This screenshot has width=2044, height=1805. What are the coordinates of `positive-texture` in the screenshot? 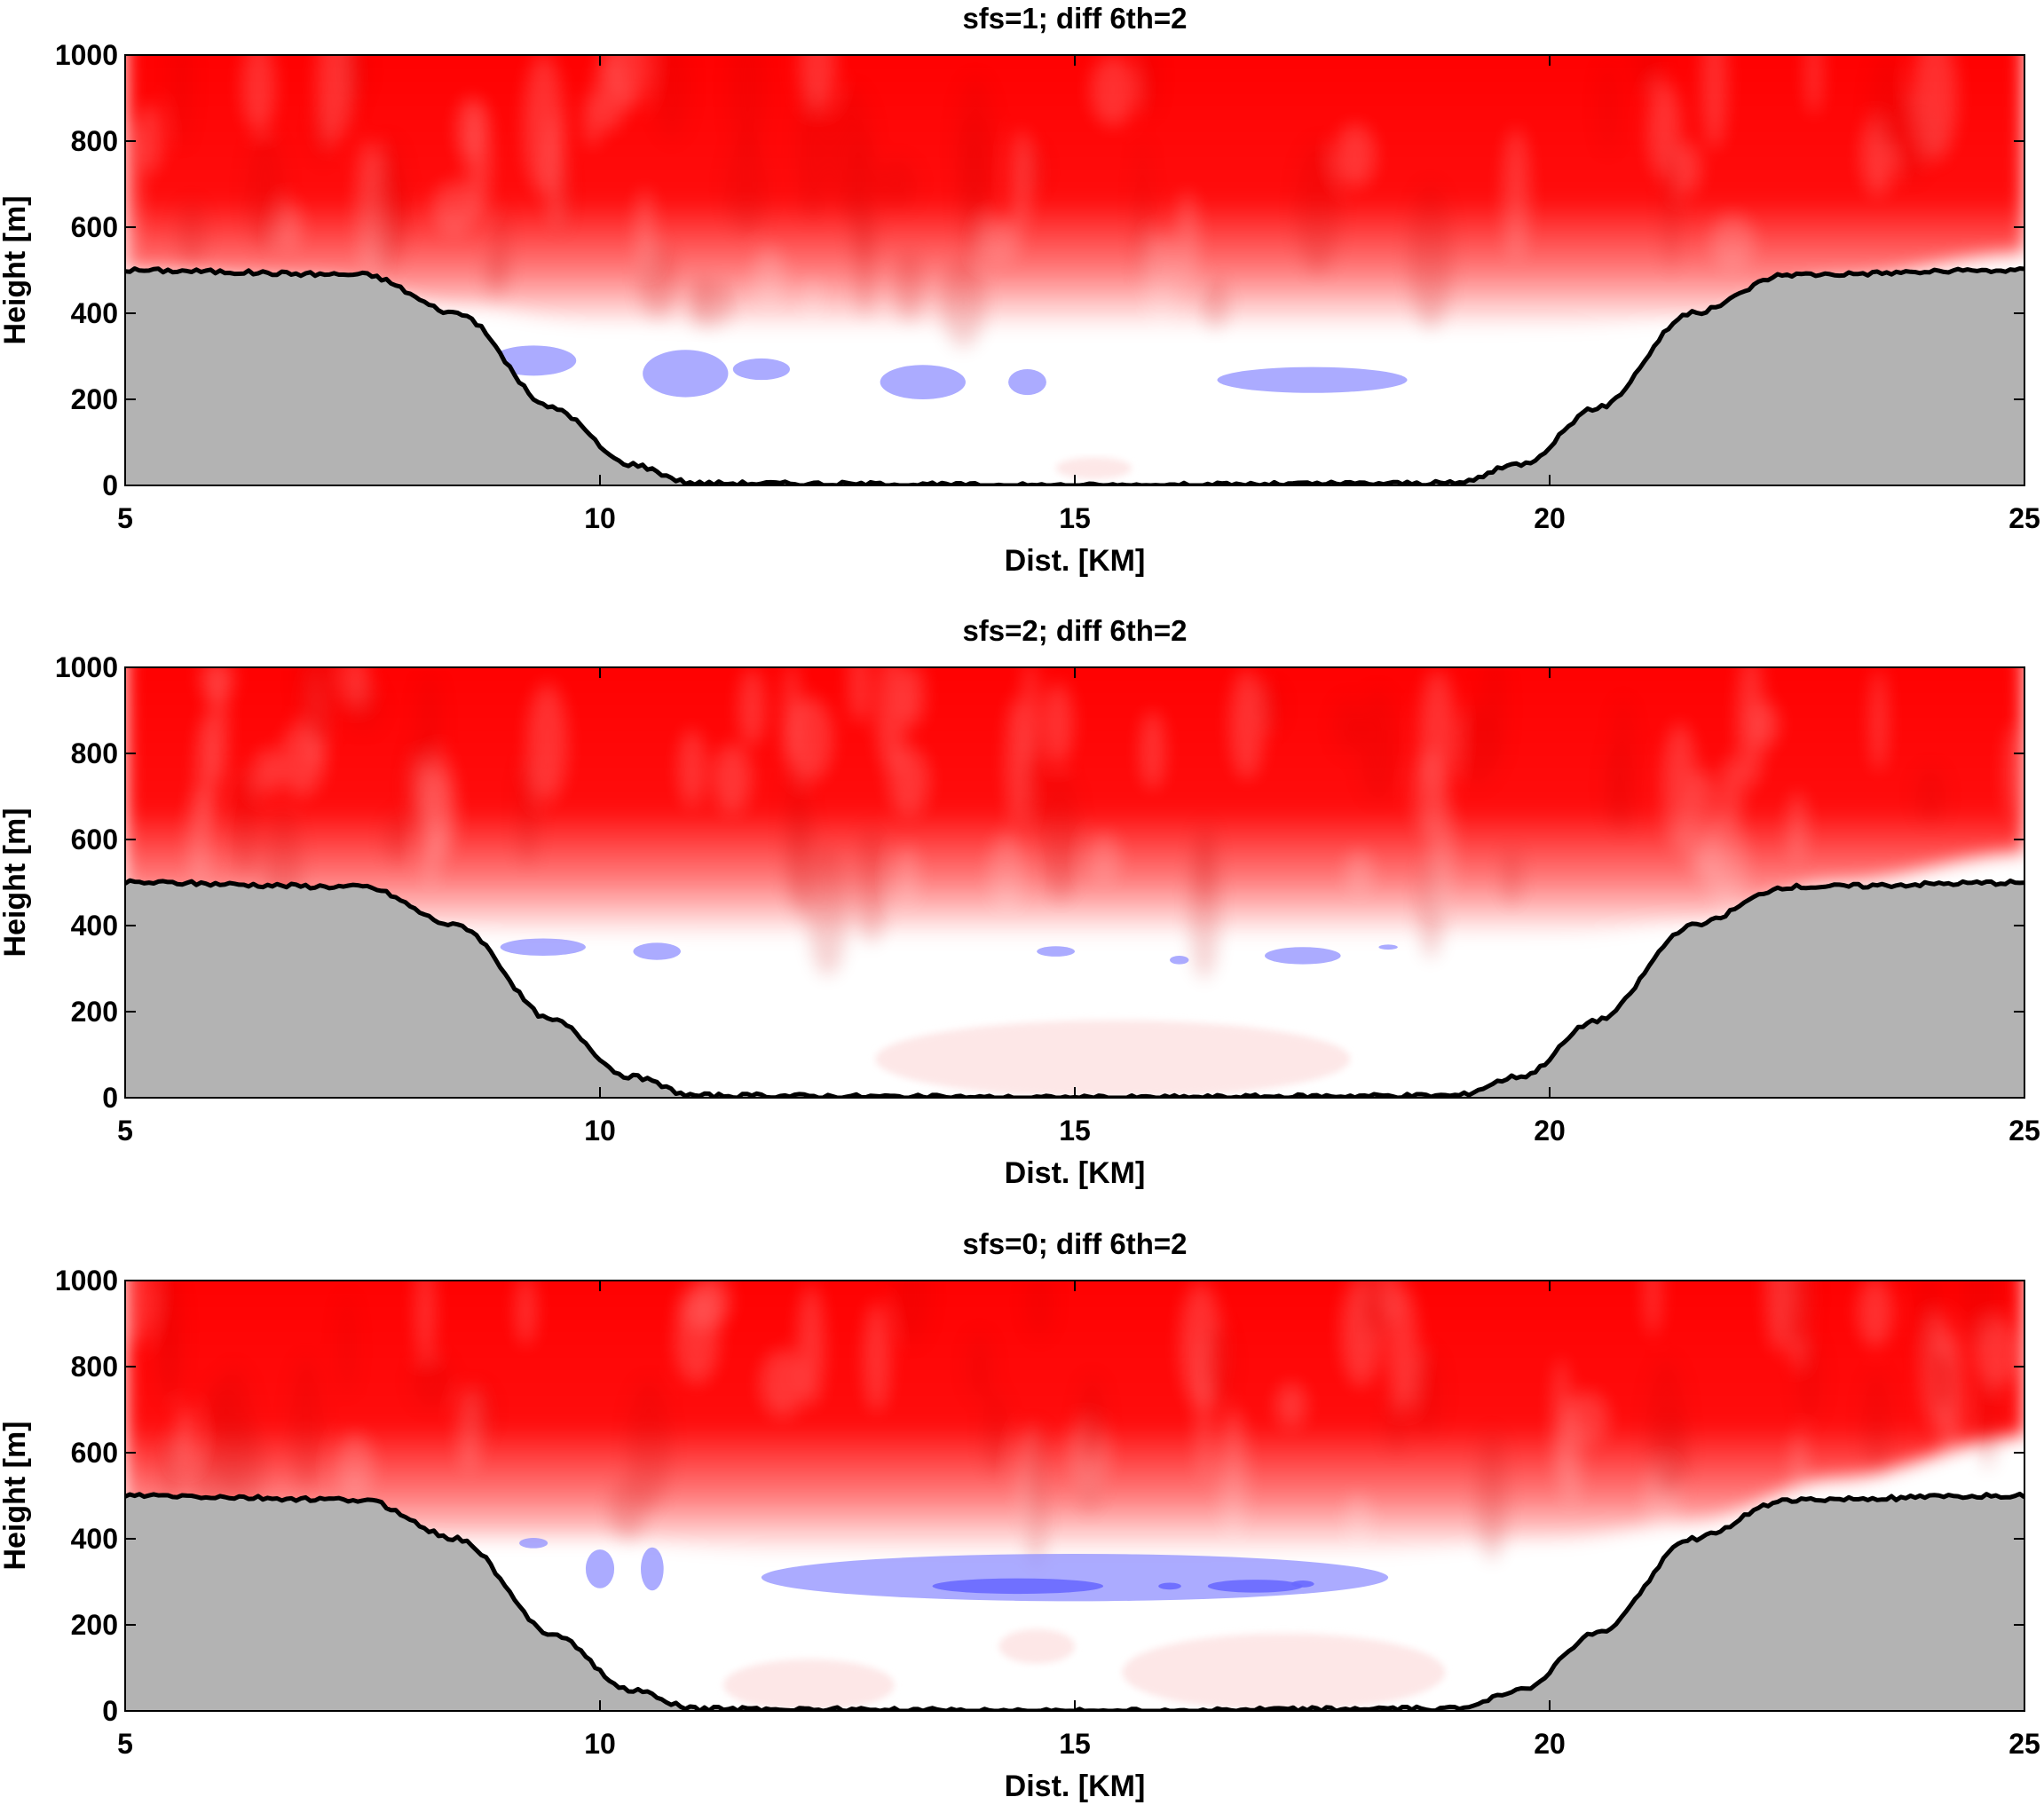 It's located at (1041, 201).